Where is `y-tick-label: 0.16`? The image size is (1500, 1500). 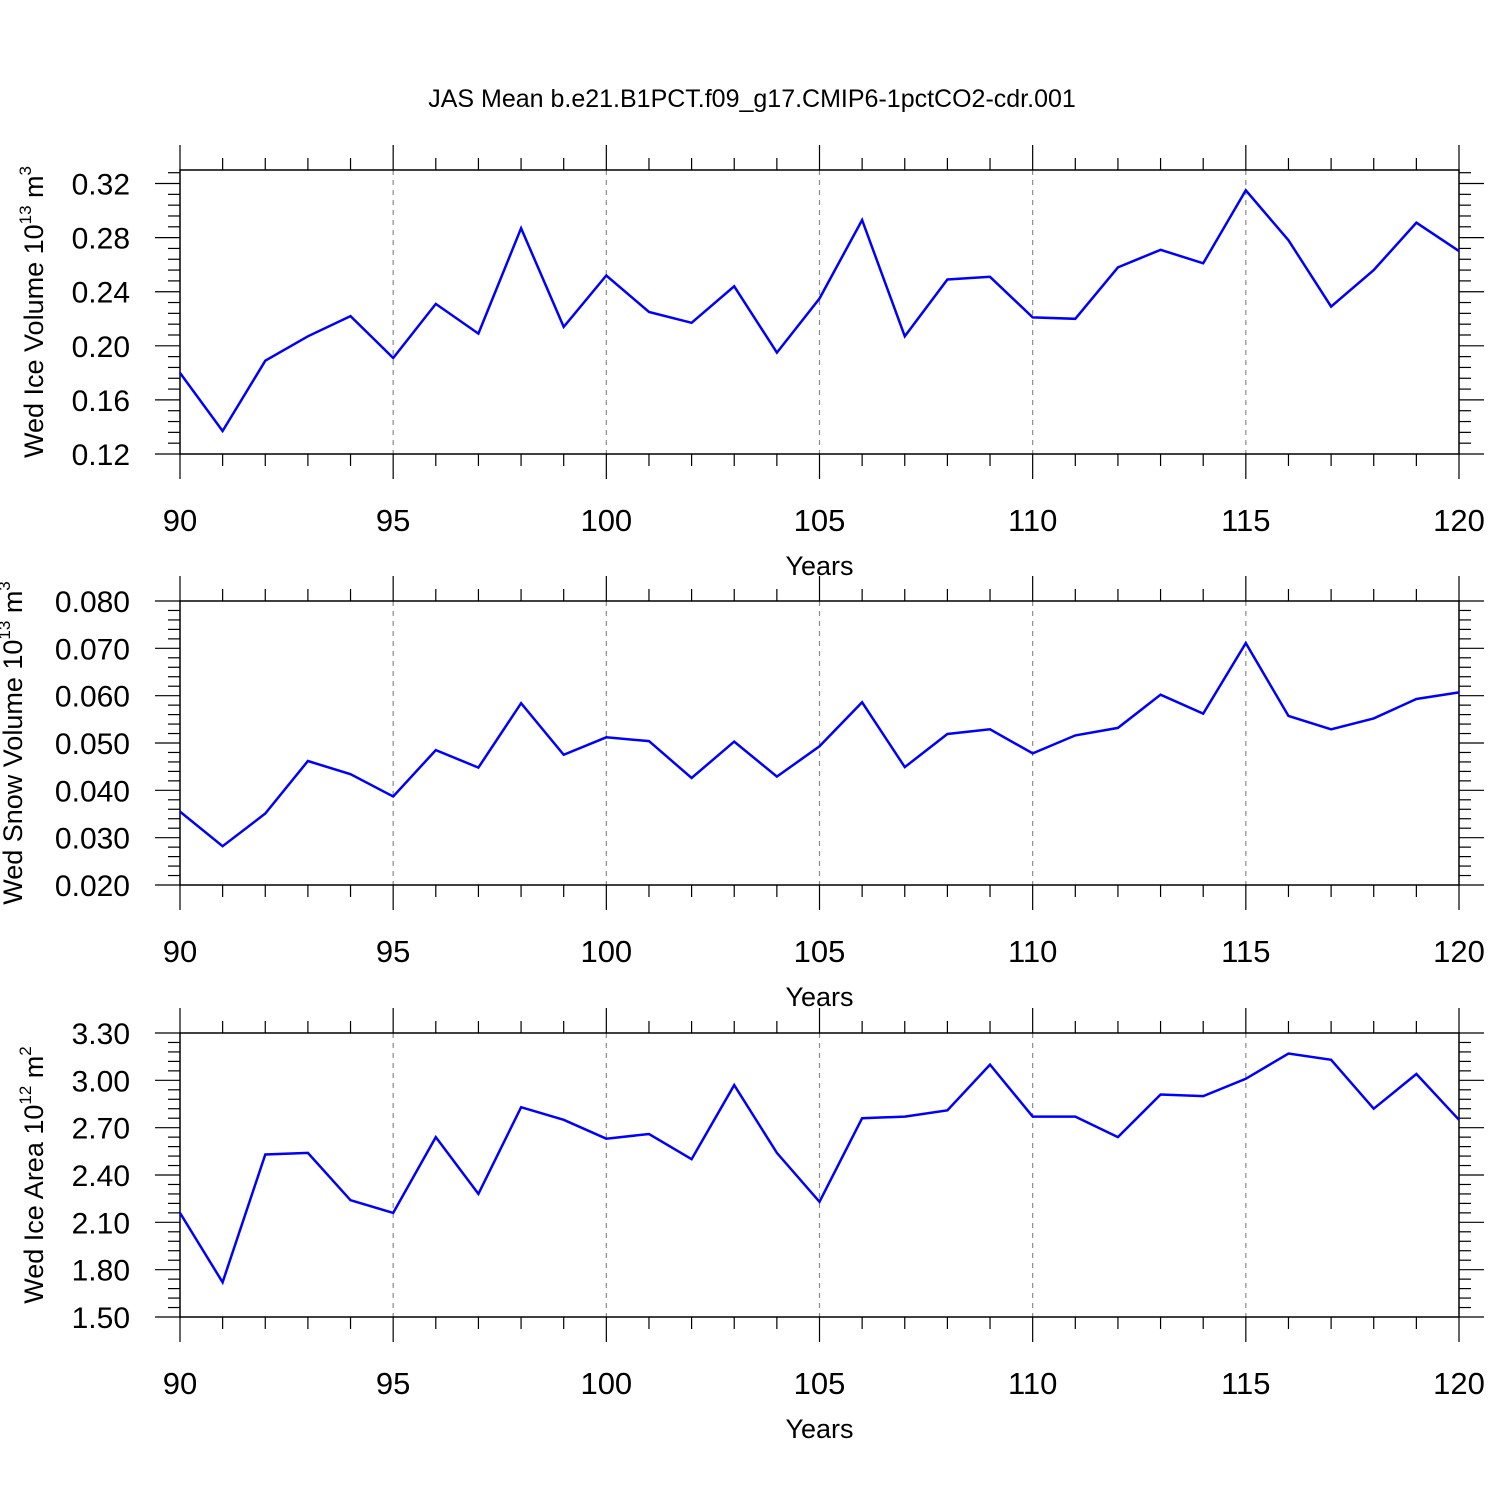 y-tick-label: 0.16 is located at coordinates (101, 401).